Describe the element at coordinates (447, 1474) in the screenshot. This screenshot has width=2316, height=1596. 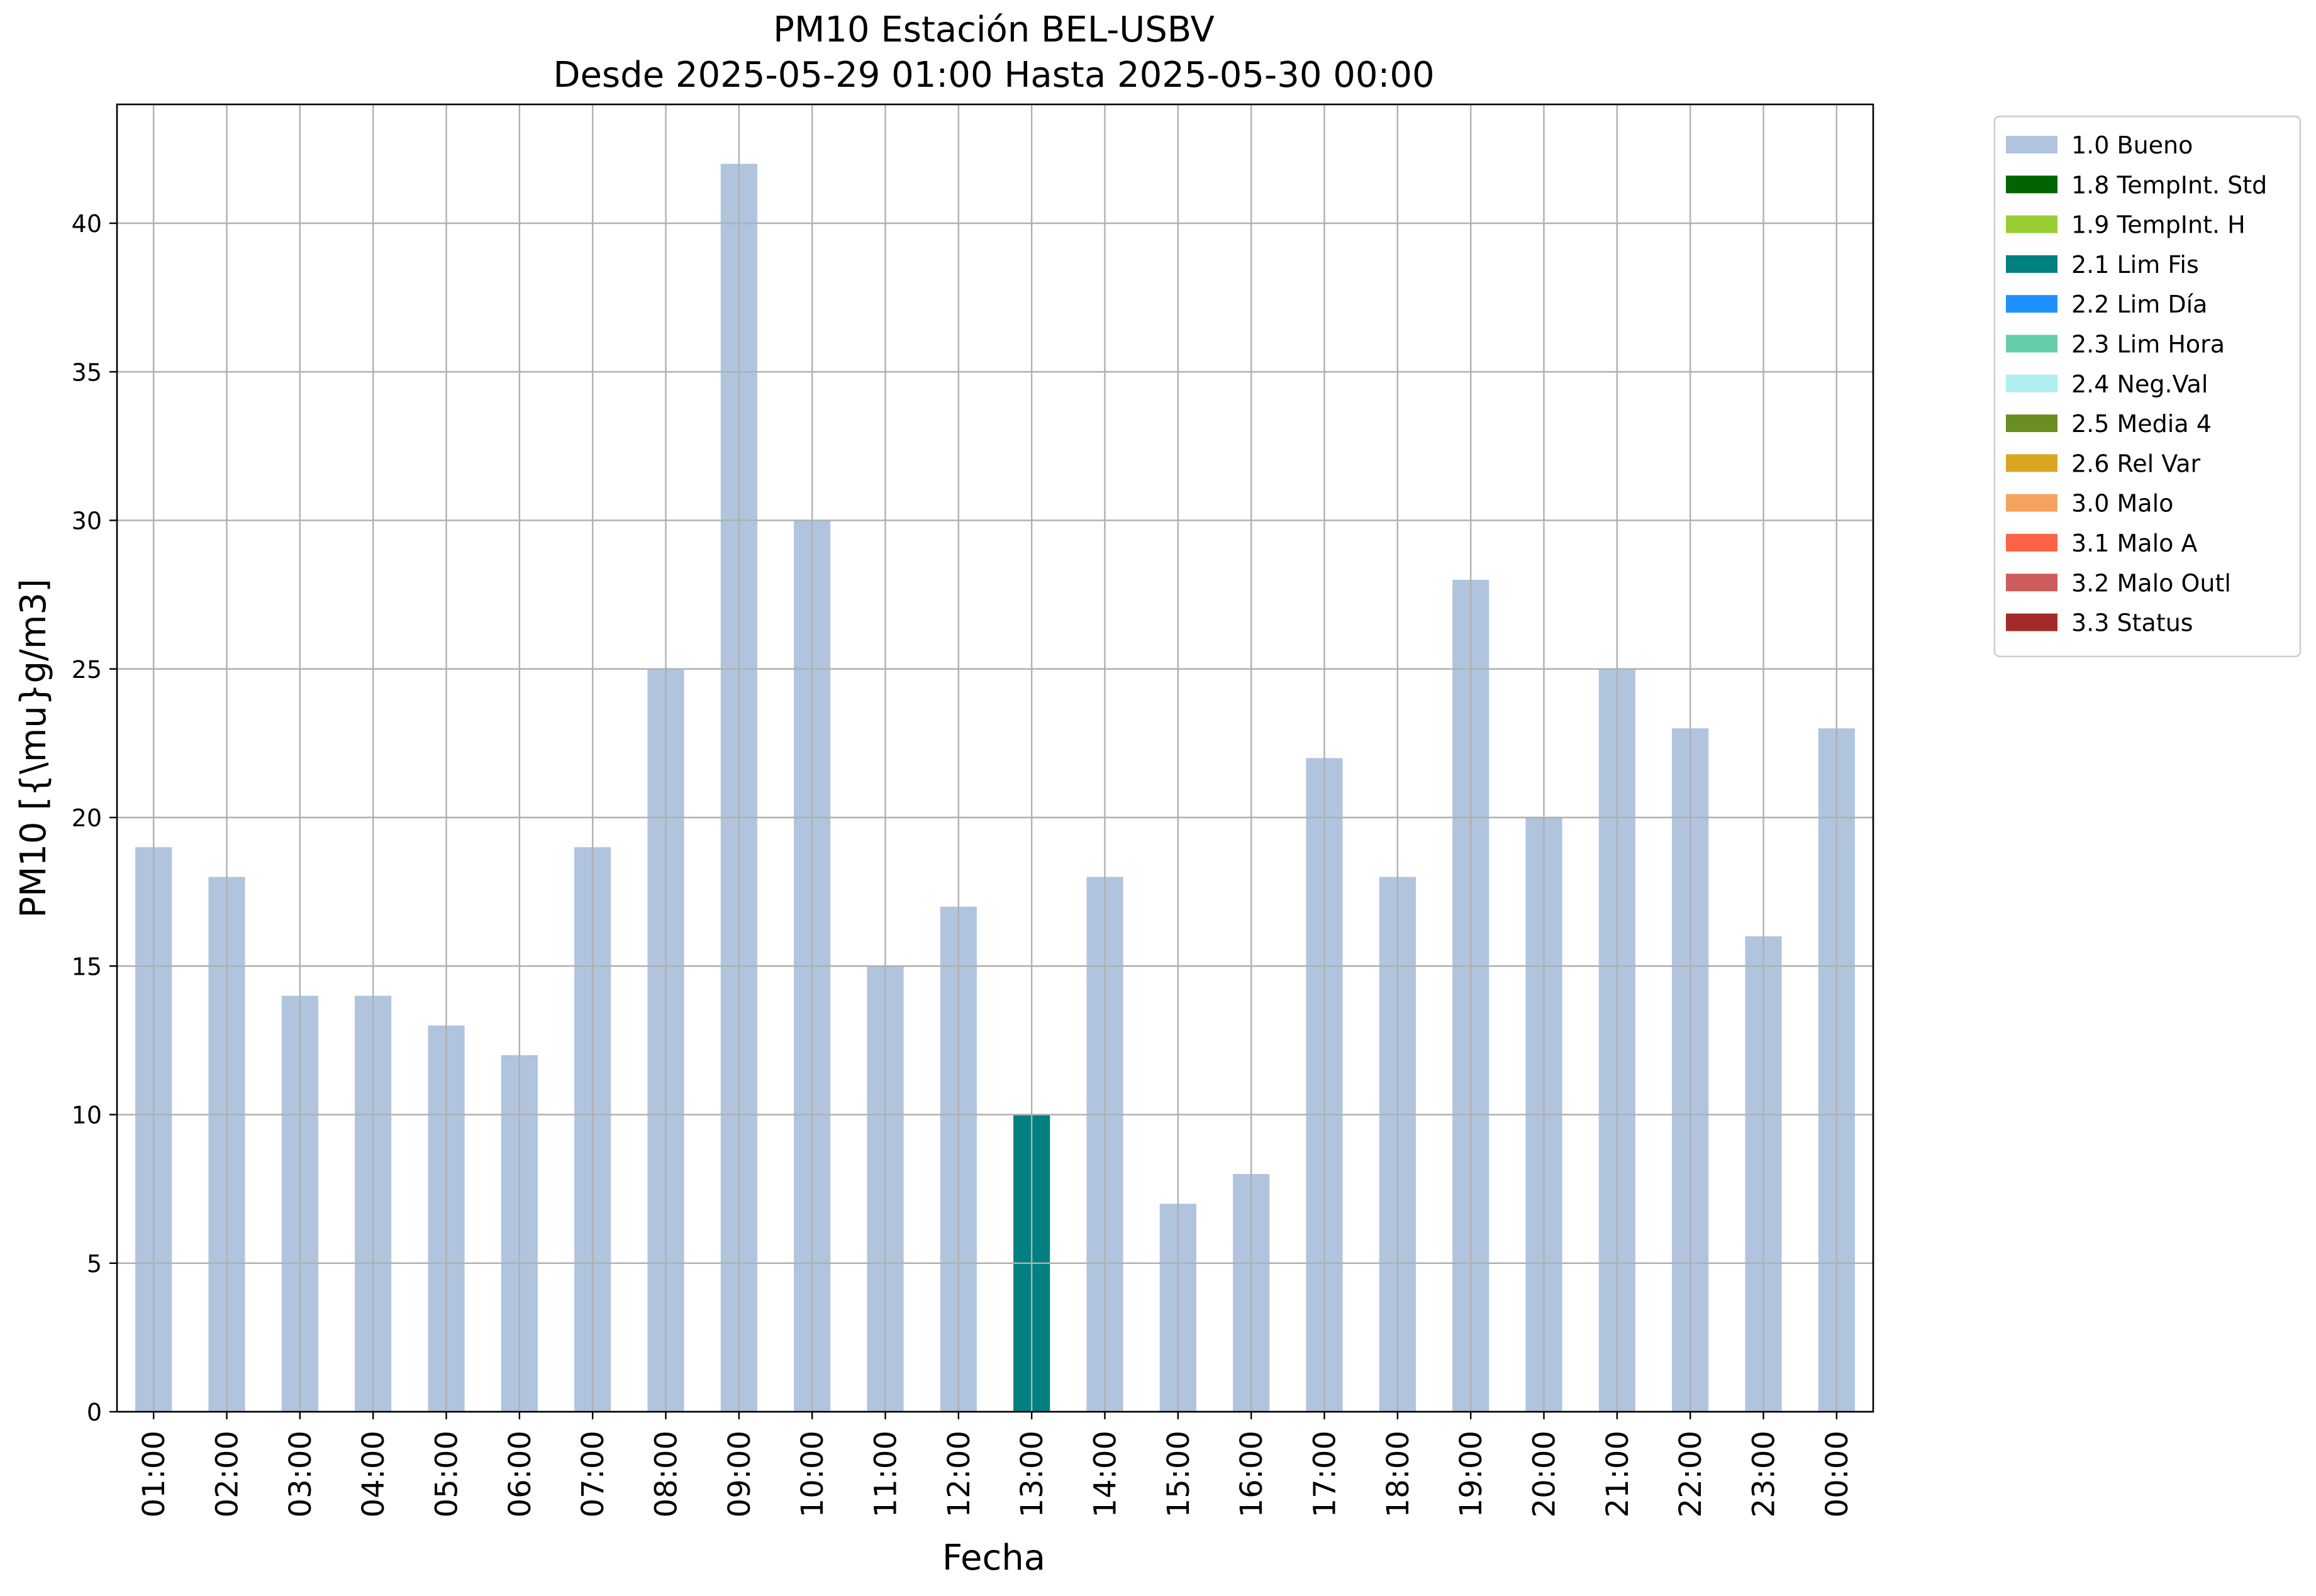
I see `x-tick-label-0500: 05:00` at that location.